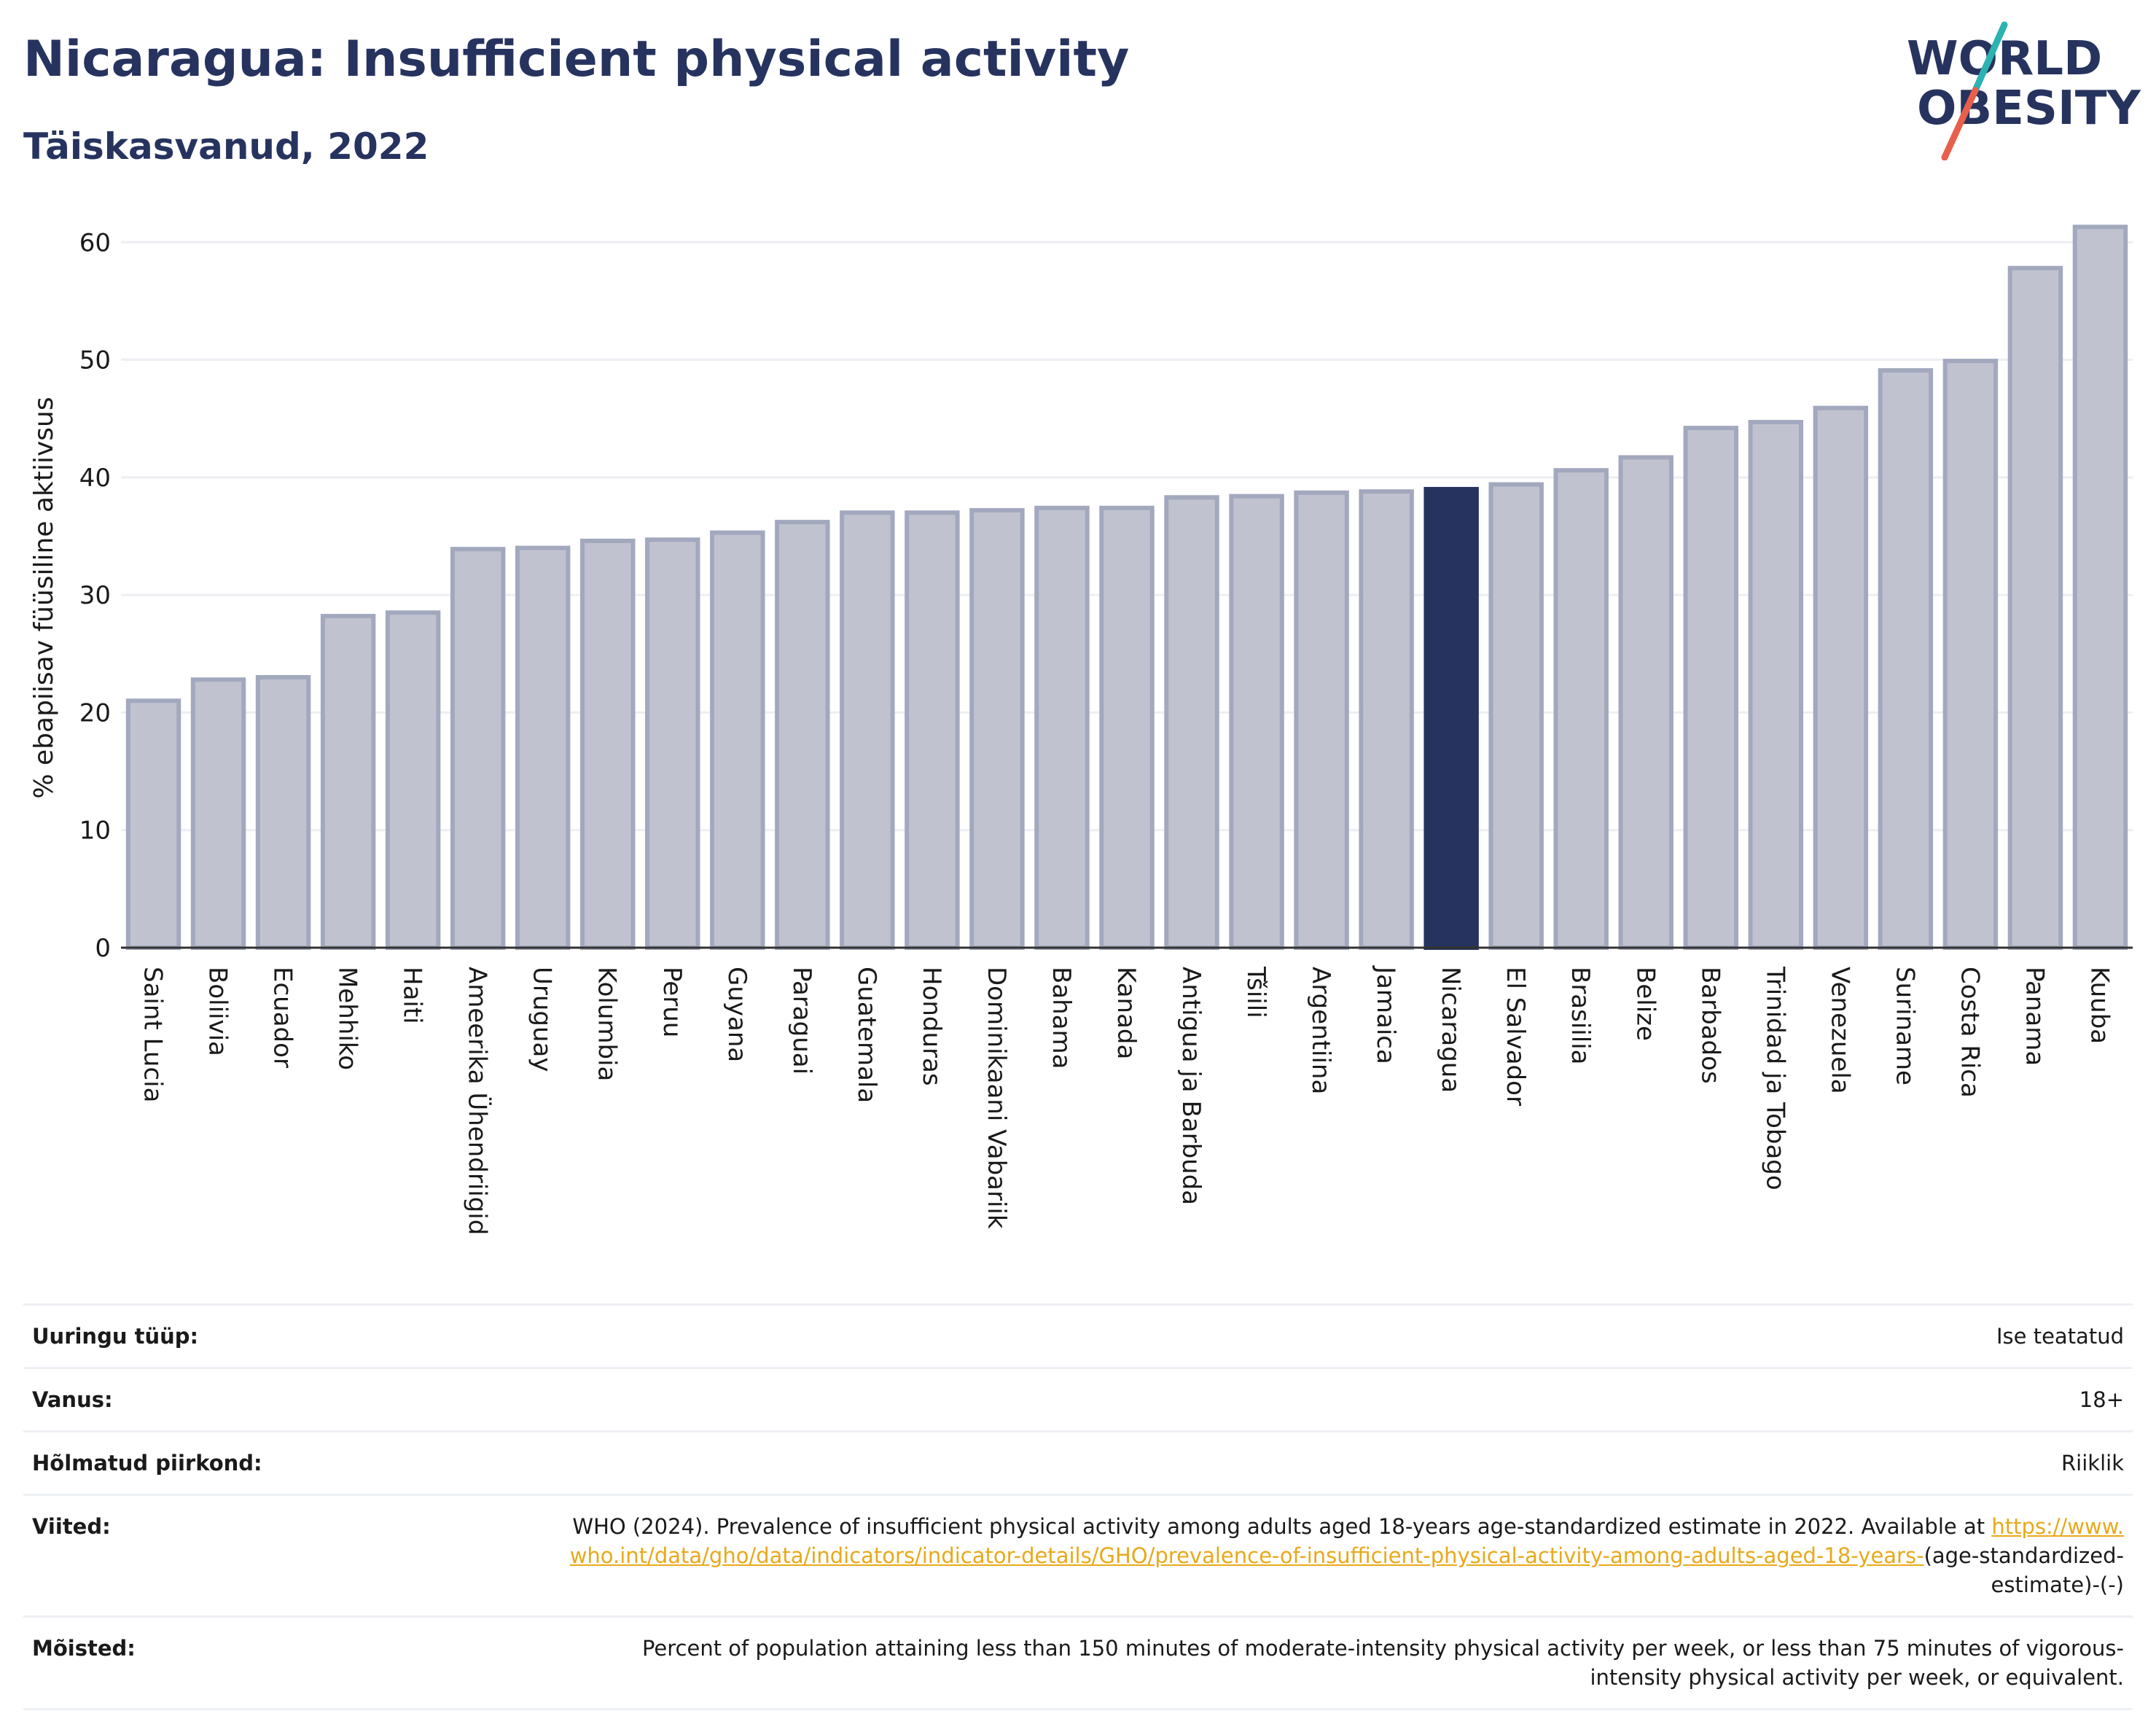 This screenshot has height=1735, width=2156. I want to click on meta-value: Riiklik, so click(1342, 1462).